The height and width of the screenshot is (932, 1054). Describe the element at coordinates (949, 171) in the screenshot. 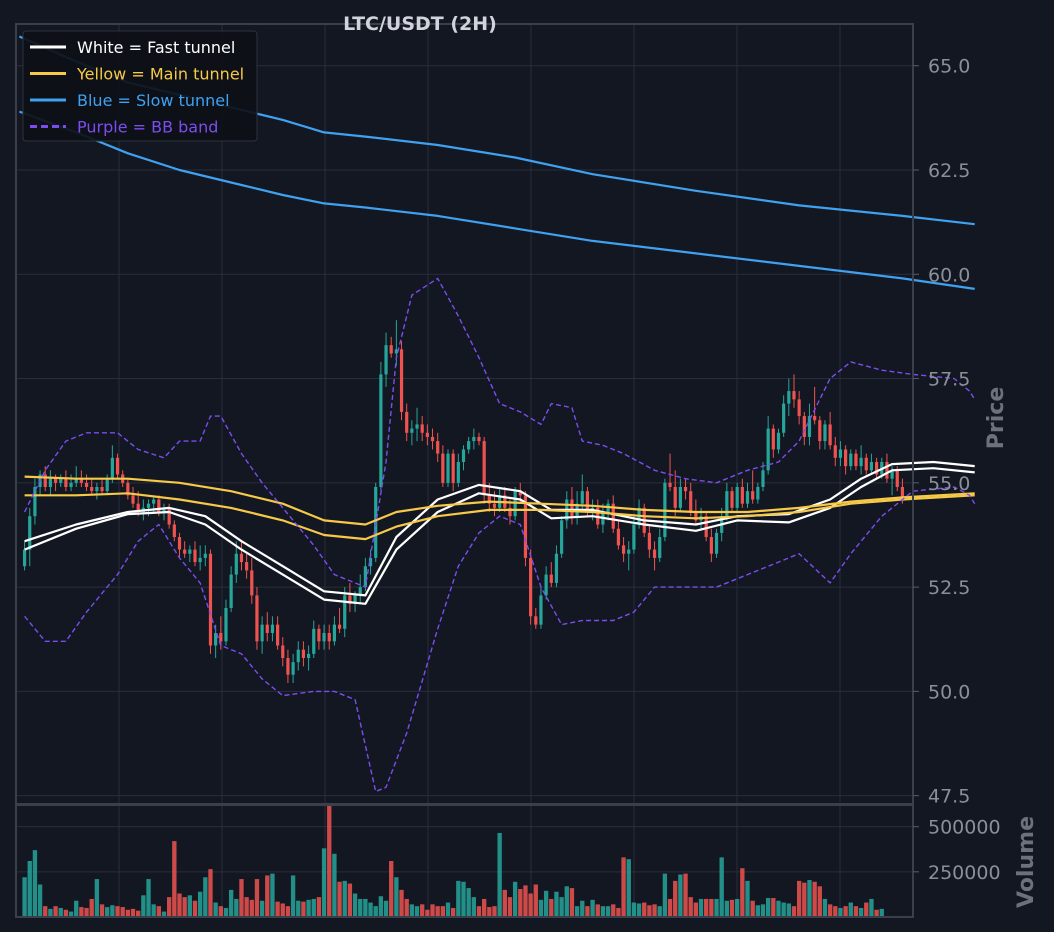

I see `price-tick-label: 62.5` at that location.